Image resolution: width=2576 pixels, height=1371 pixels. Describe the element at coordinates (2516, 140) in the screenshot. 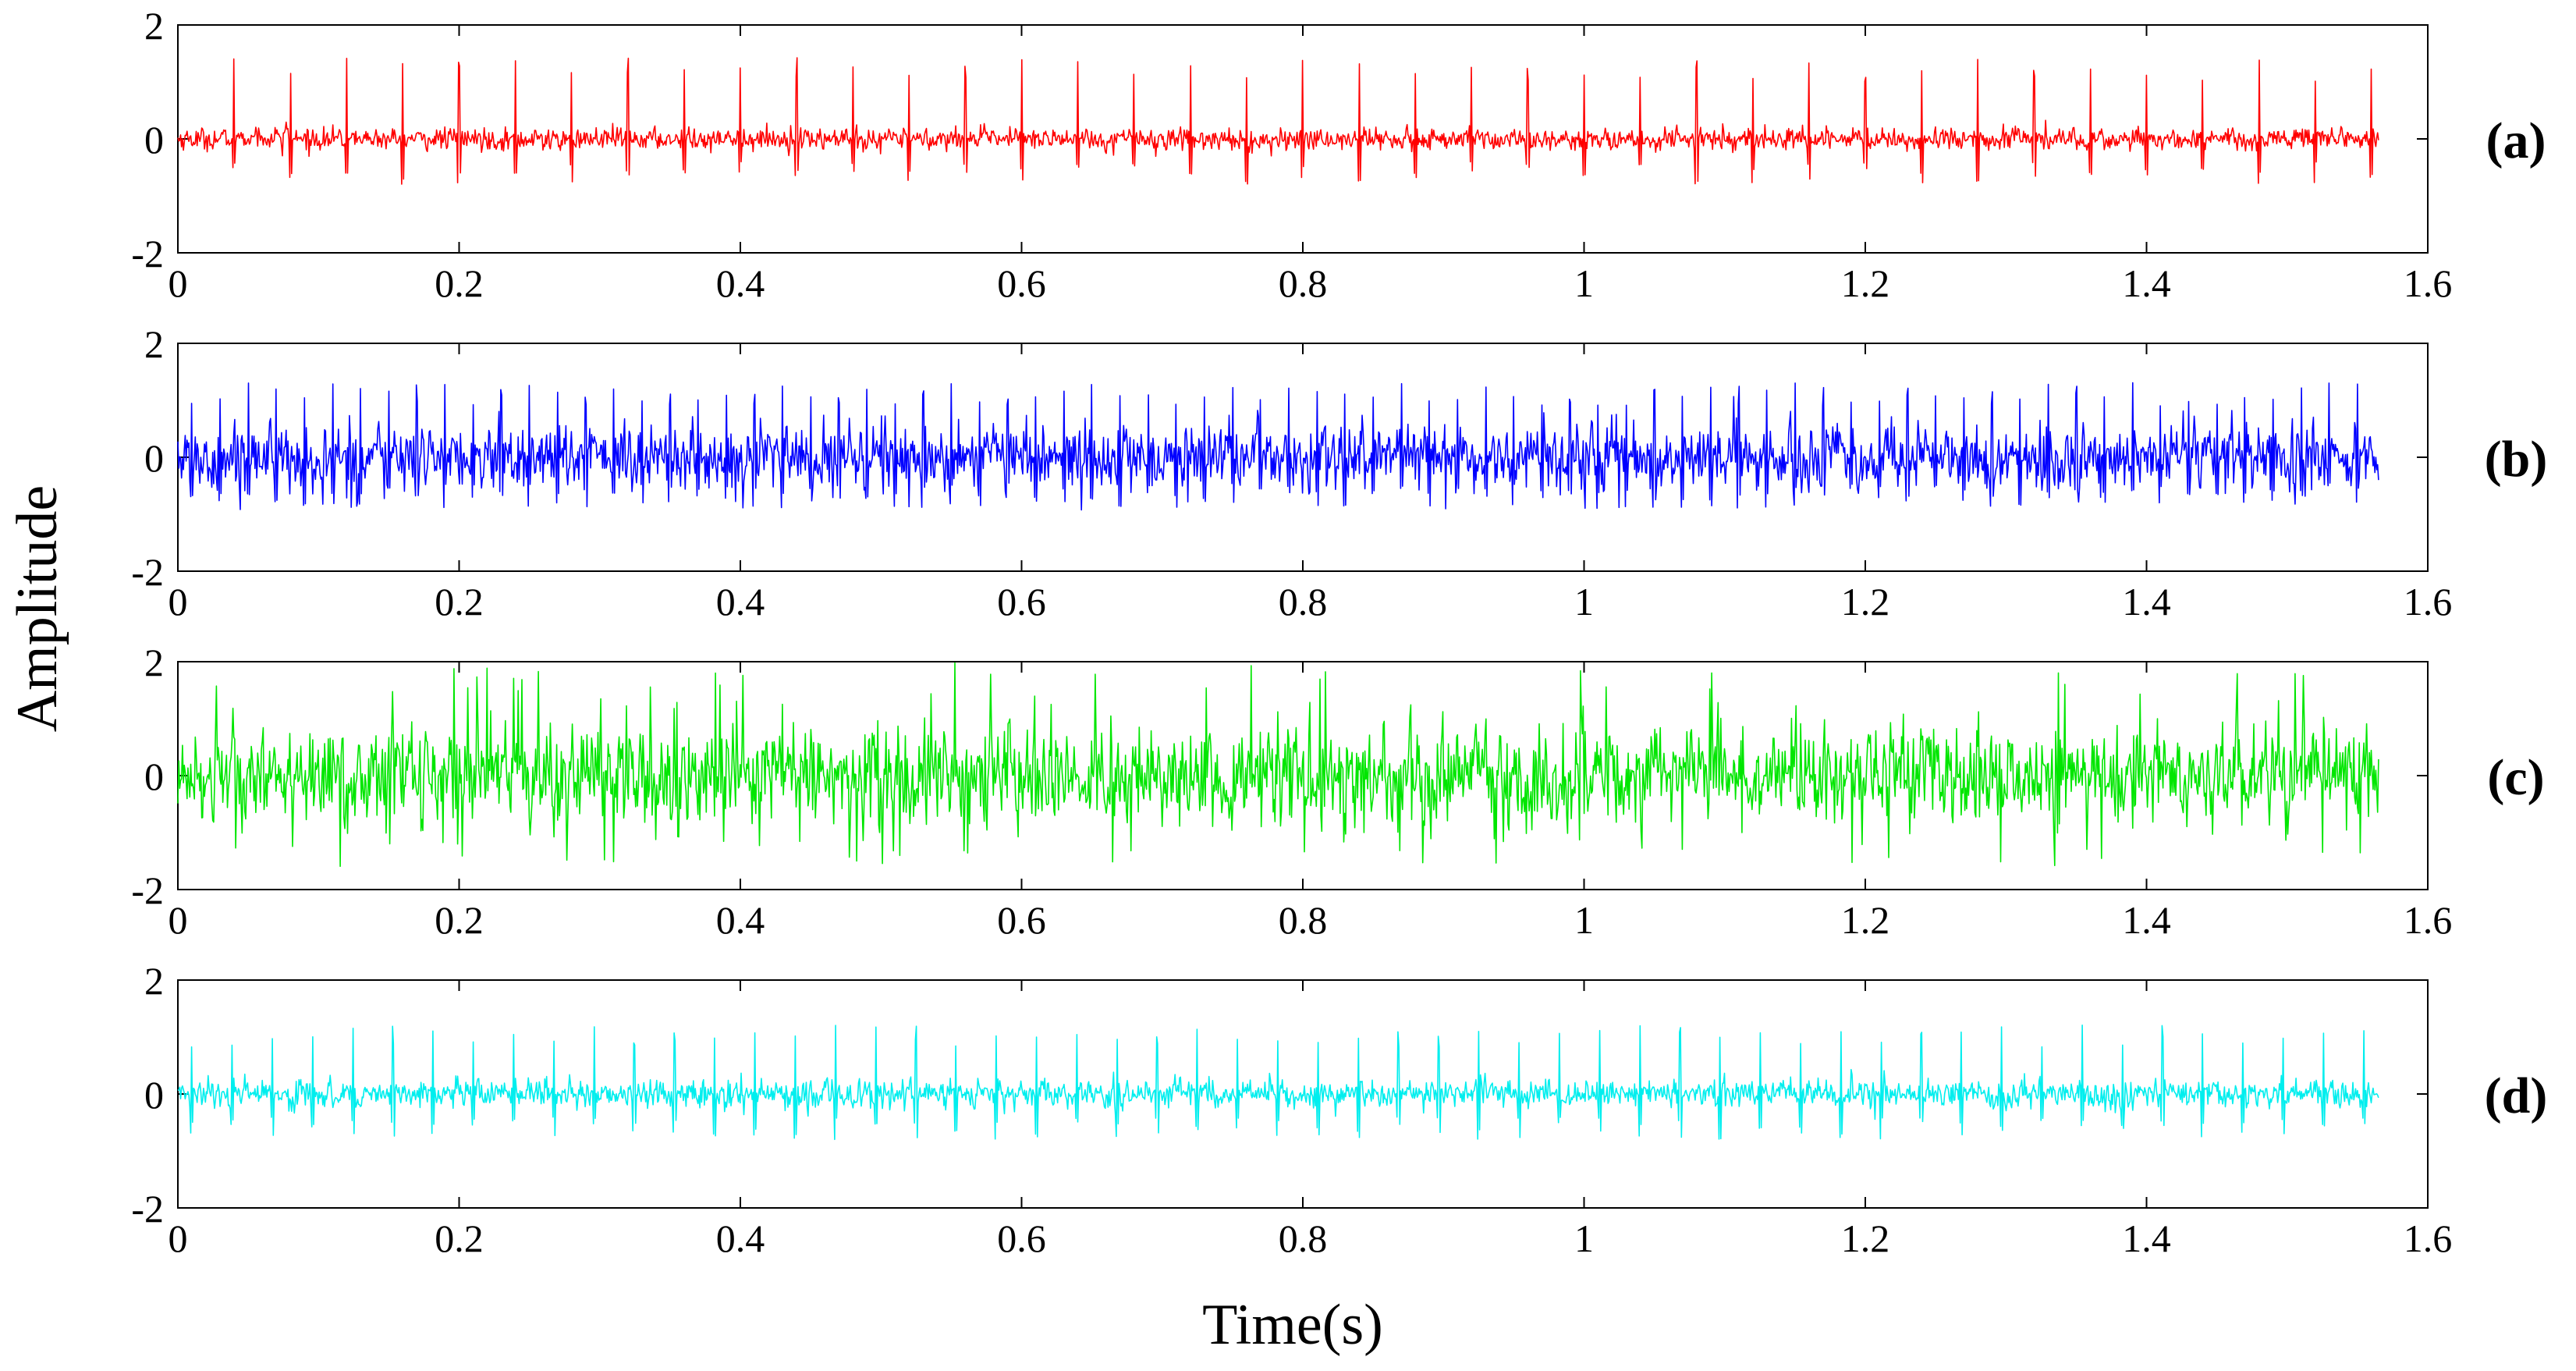

I see `panel-label-a: (a)` at that location.